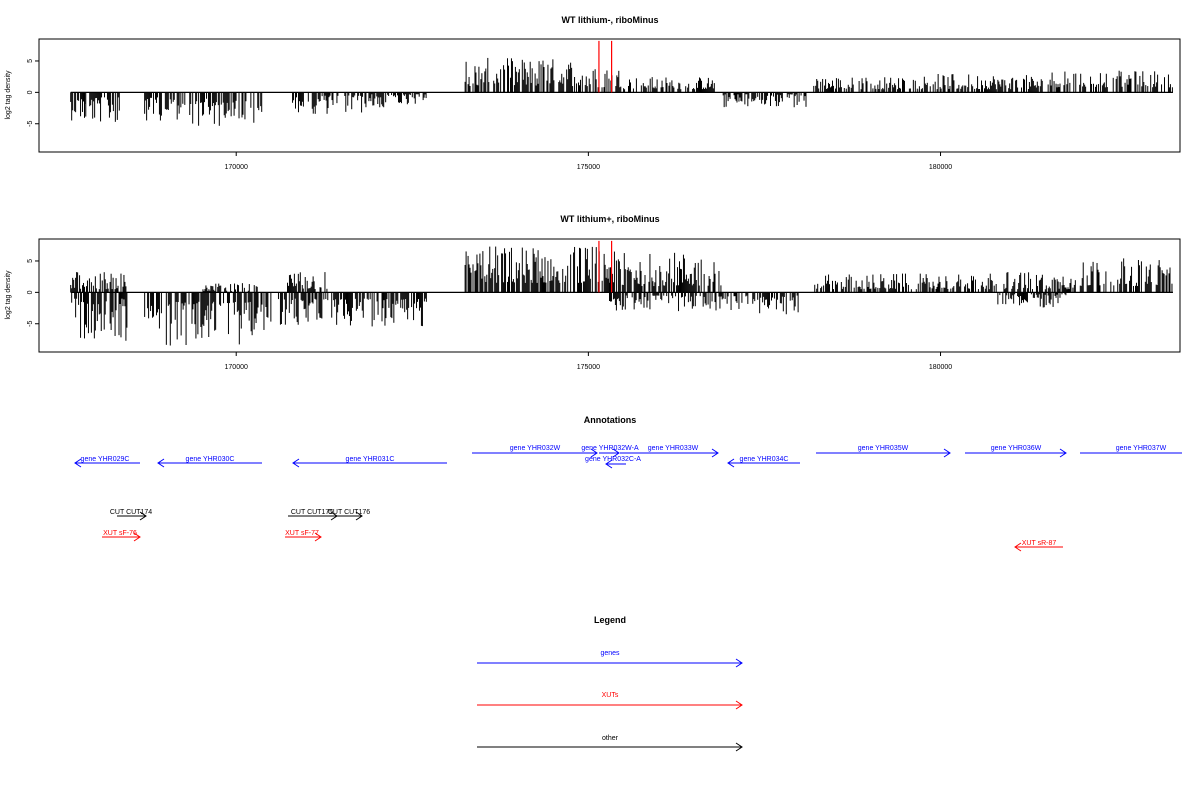 This screenshot has width=1200, height=800. I want to click on cut-label: CUT CUT174, so click(131, 512).